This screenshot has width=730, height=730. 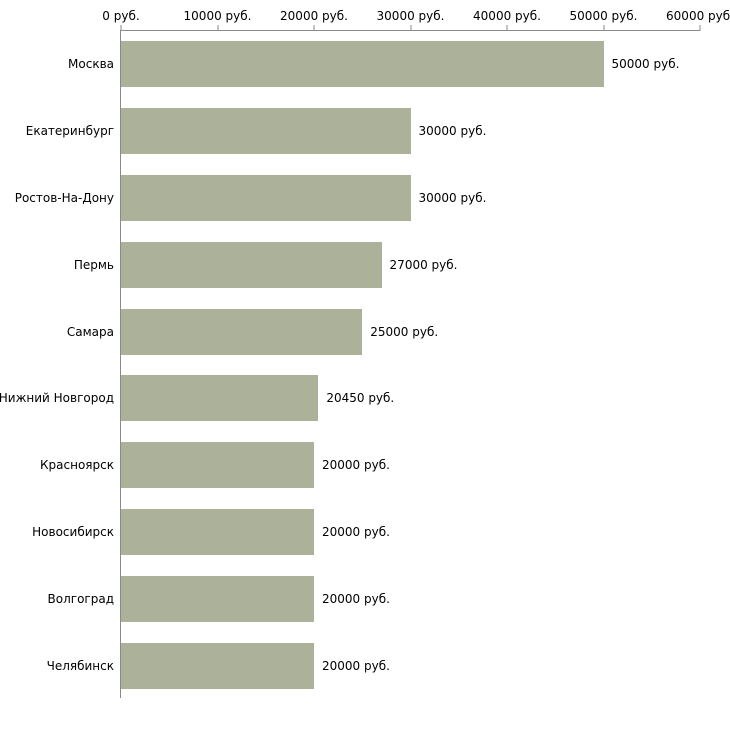 I want to click on bar-row: Нижний Новгород 20450 руб., so click(x=350, y=398).